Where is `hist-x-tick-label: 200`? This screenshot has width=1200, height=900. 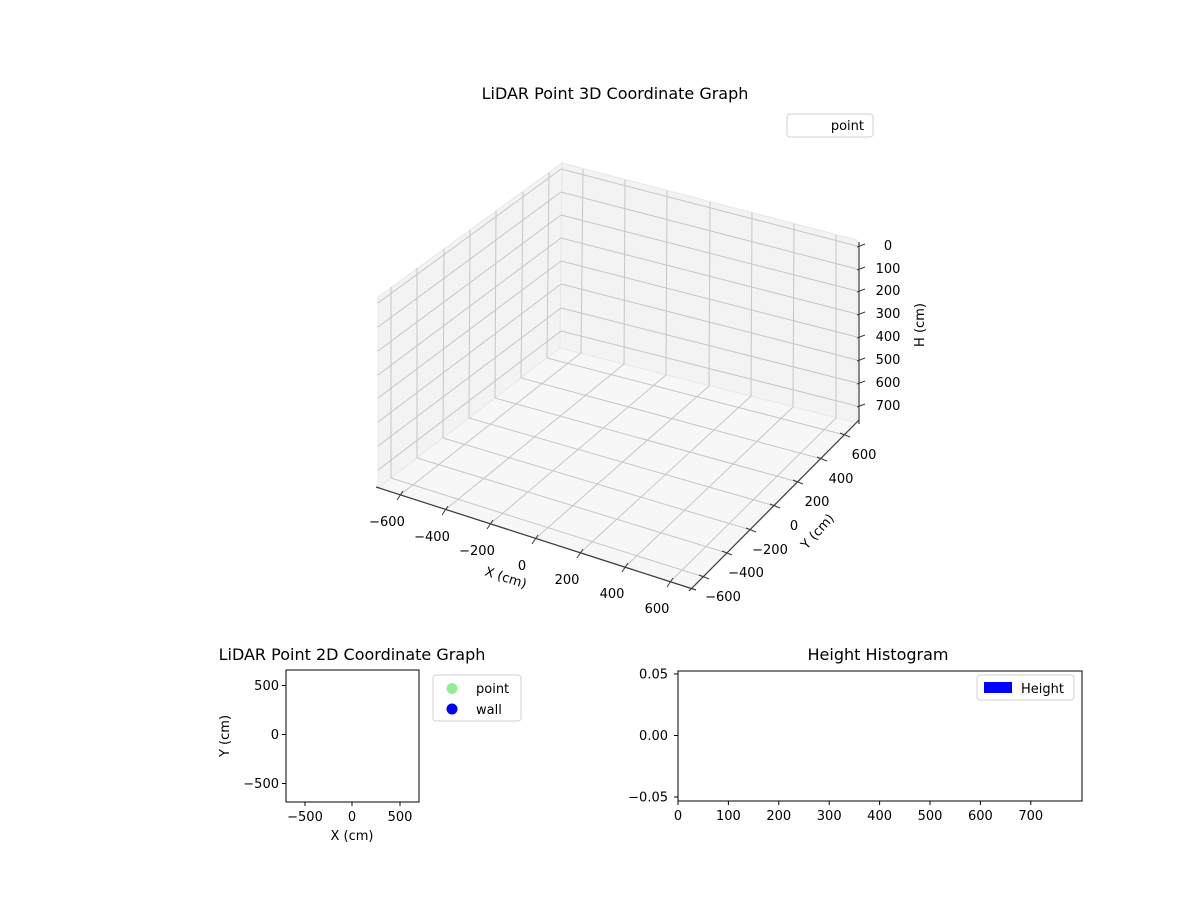
hist-x-tick-label: 200 is located at coordinates (778, 816).